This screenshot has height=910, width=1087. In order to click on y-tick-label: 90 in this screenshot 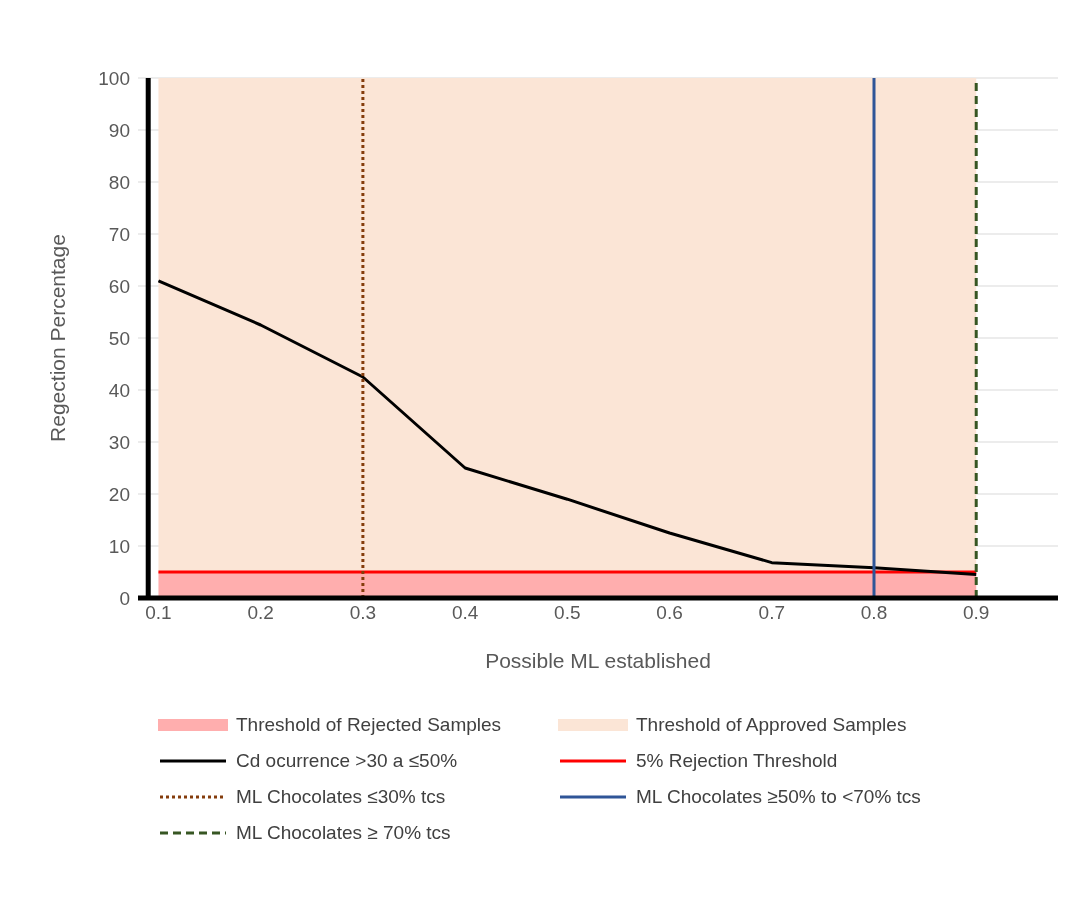, I will do `click(119, 130)`.